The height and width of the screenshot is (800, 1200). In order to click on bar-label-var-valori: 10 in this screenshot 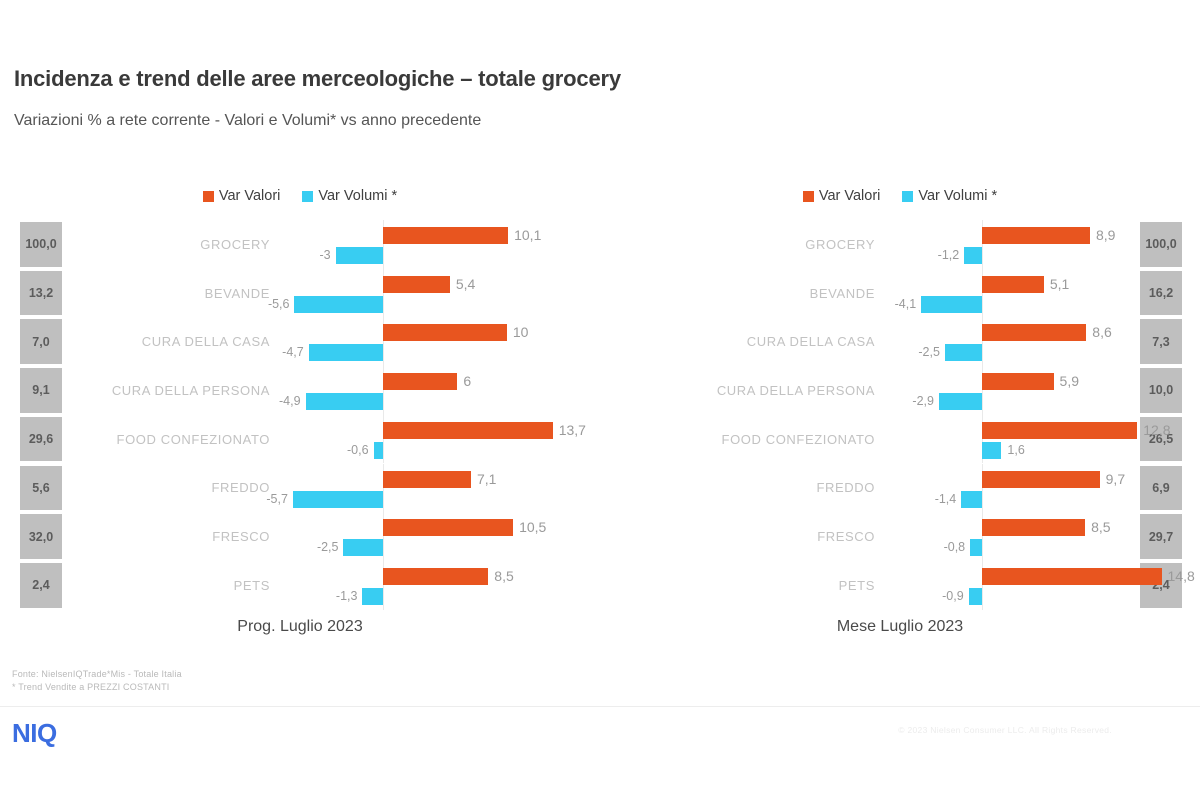, I will do `click(520, 332)`.